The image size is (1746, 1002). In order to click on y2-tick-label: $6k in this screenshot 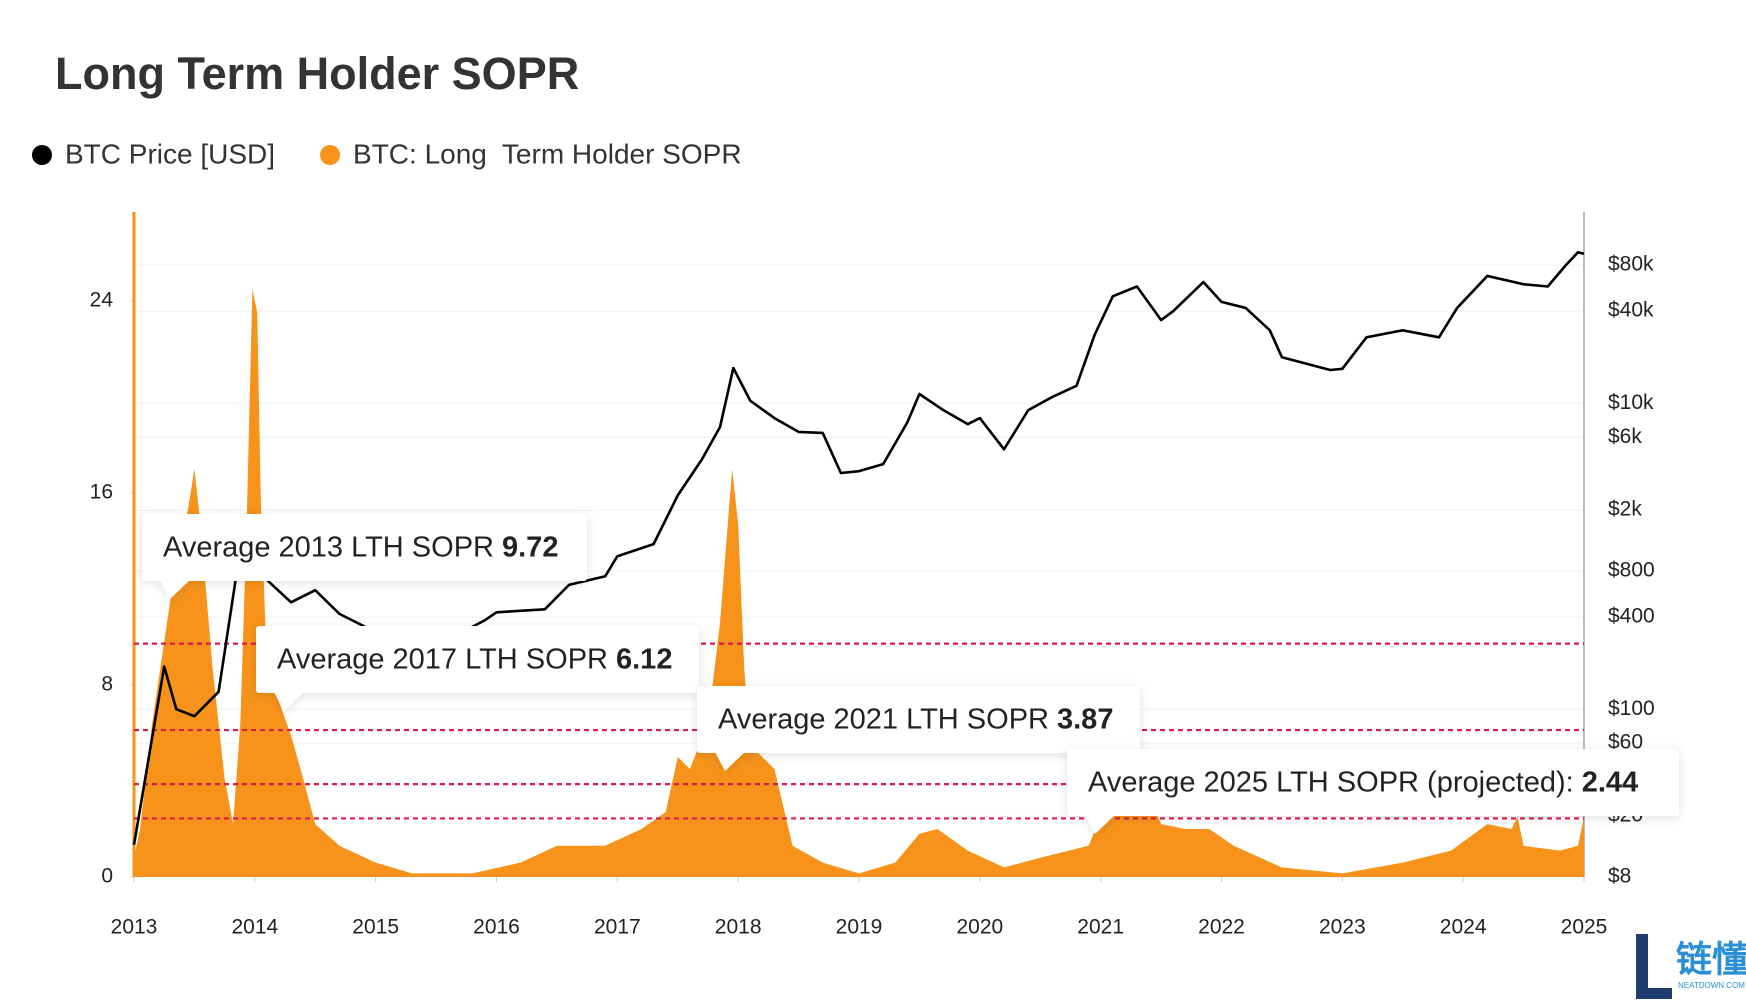, I will do `click(1625, 436)`.